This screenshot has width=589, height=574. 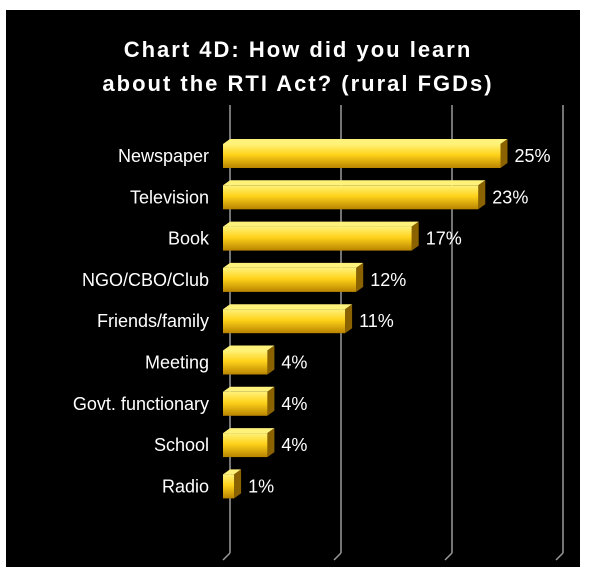 I want to click on category-label: School, so click(x=181, y=445).